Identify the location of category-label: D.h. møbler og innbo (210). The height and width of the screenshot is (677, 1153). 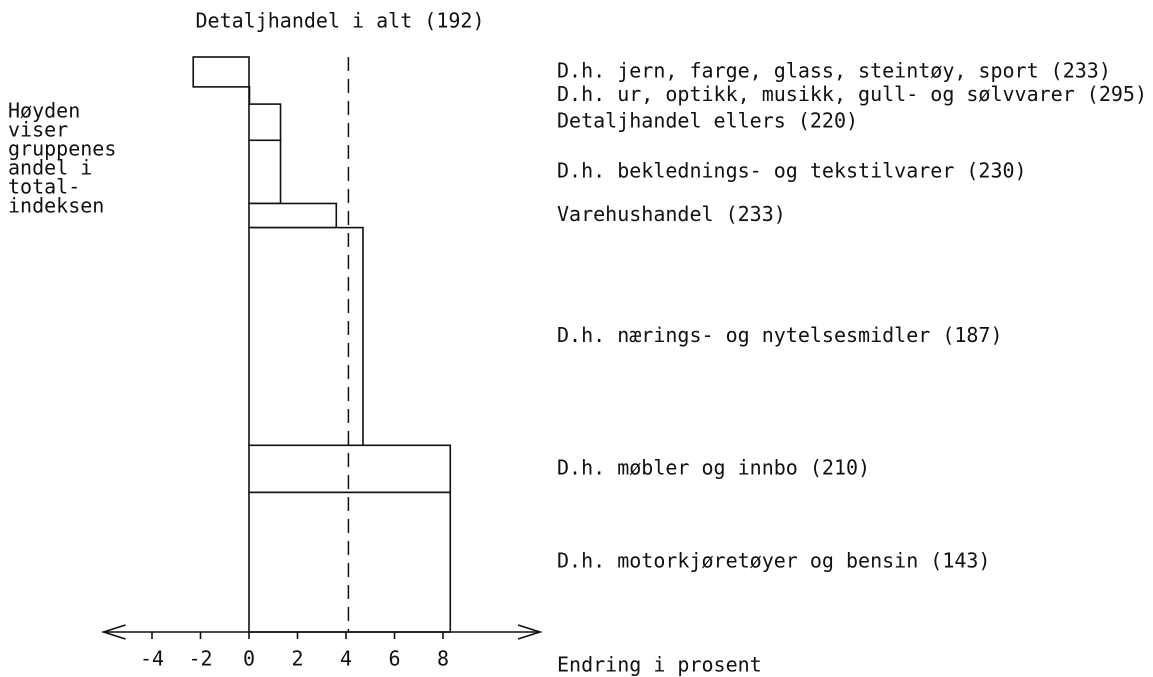
(713, 467).